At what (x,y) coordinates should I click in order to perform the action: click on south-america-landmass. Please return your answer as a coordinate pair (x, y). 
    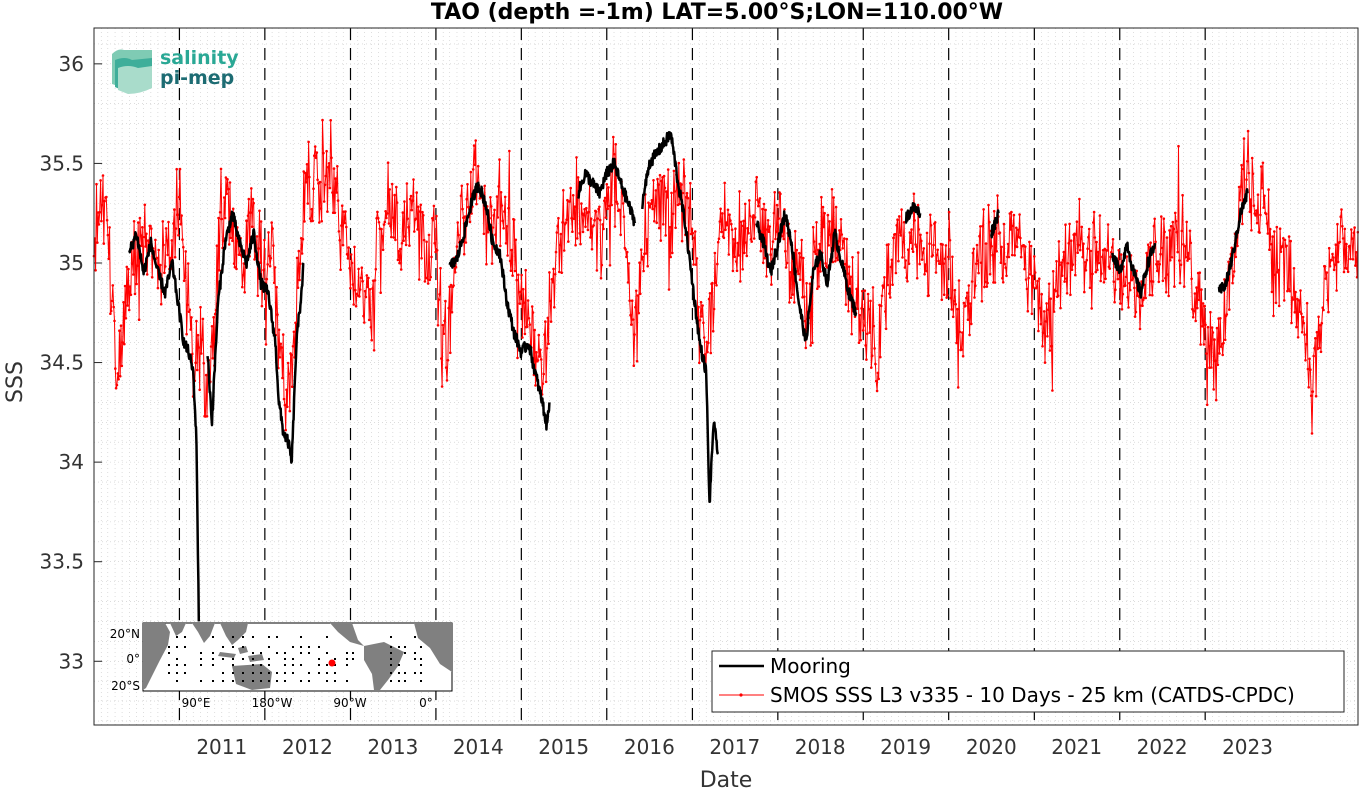
    Looking at the image, I should click on (384, 666).